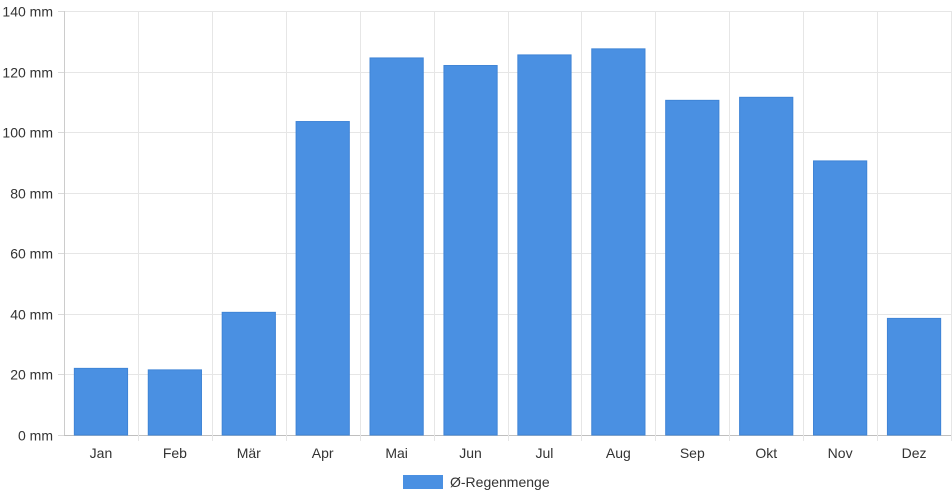 The image size is (952, 500). Describe the element at coordinates (508, 453) in the screenshot. I see `x-axis: Jan Feb Mär Apr Mai Jun Jul Aug Sep Okt Nov Dez` at that location.